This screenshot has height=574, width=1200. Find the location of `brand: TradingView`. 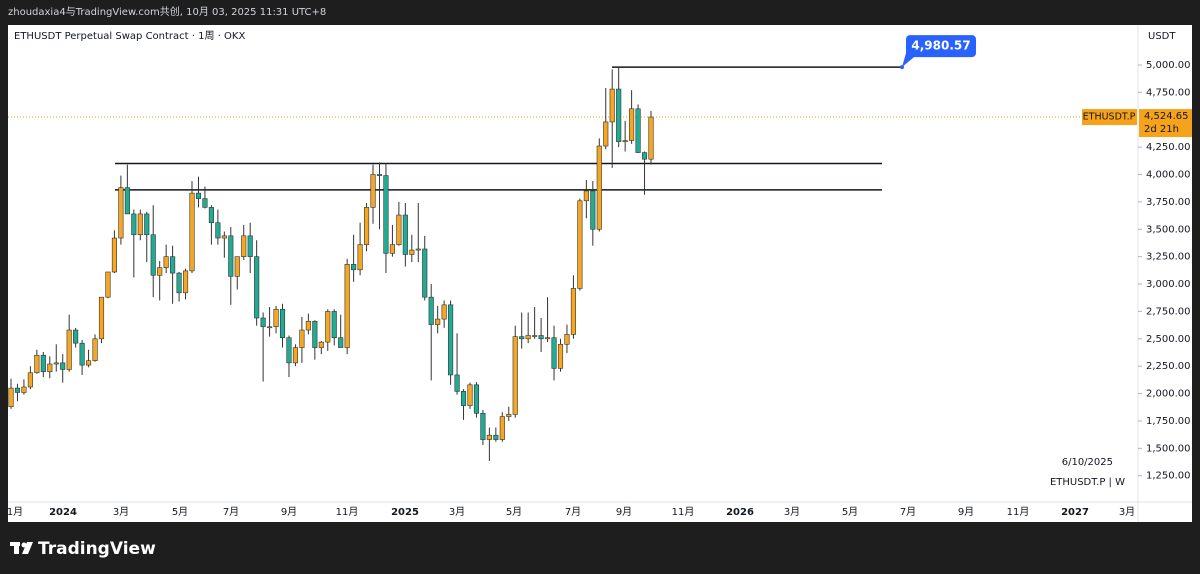

brand: TradingView is located at coordinates (97, 549).